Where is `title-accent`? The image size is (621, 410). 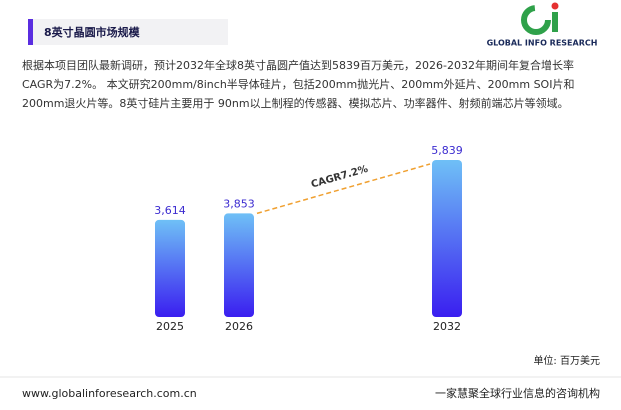 title-accent is located at coordinates (30, 32).